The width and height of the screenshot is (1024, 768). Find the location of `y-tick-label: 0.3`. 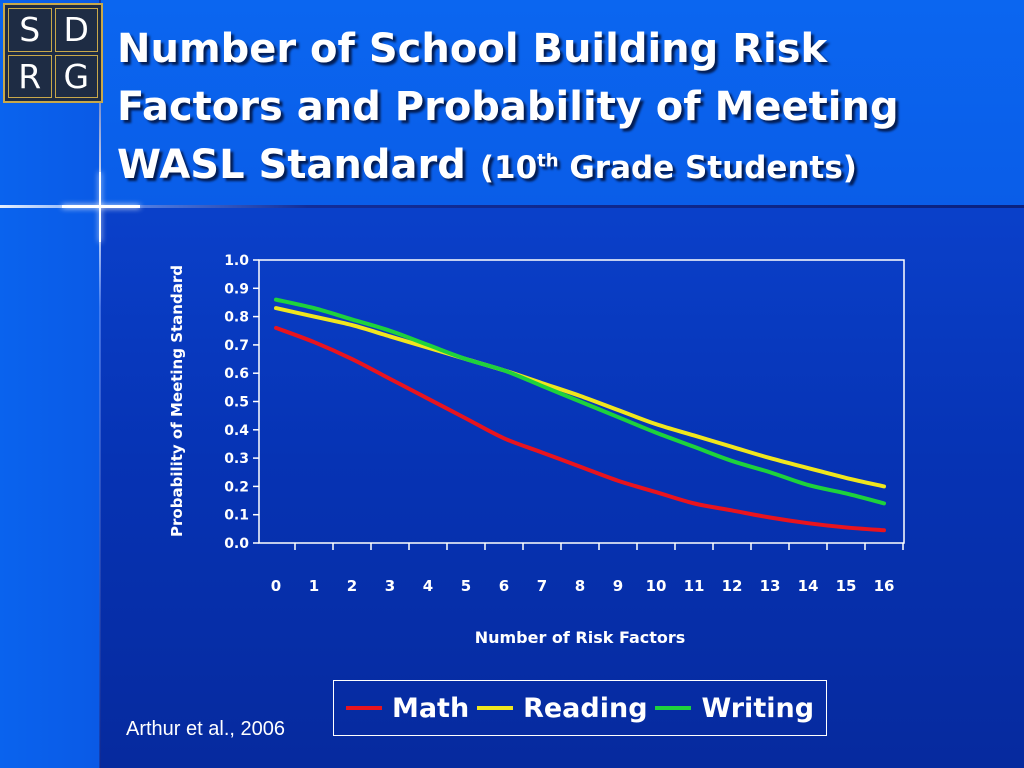

y-tick-label: 0.3 is located at coordinates (236, 459).